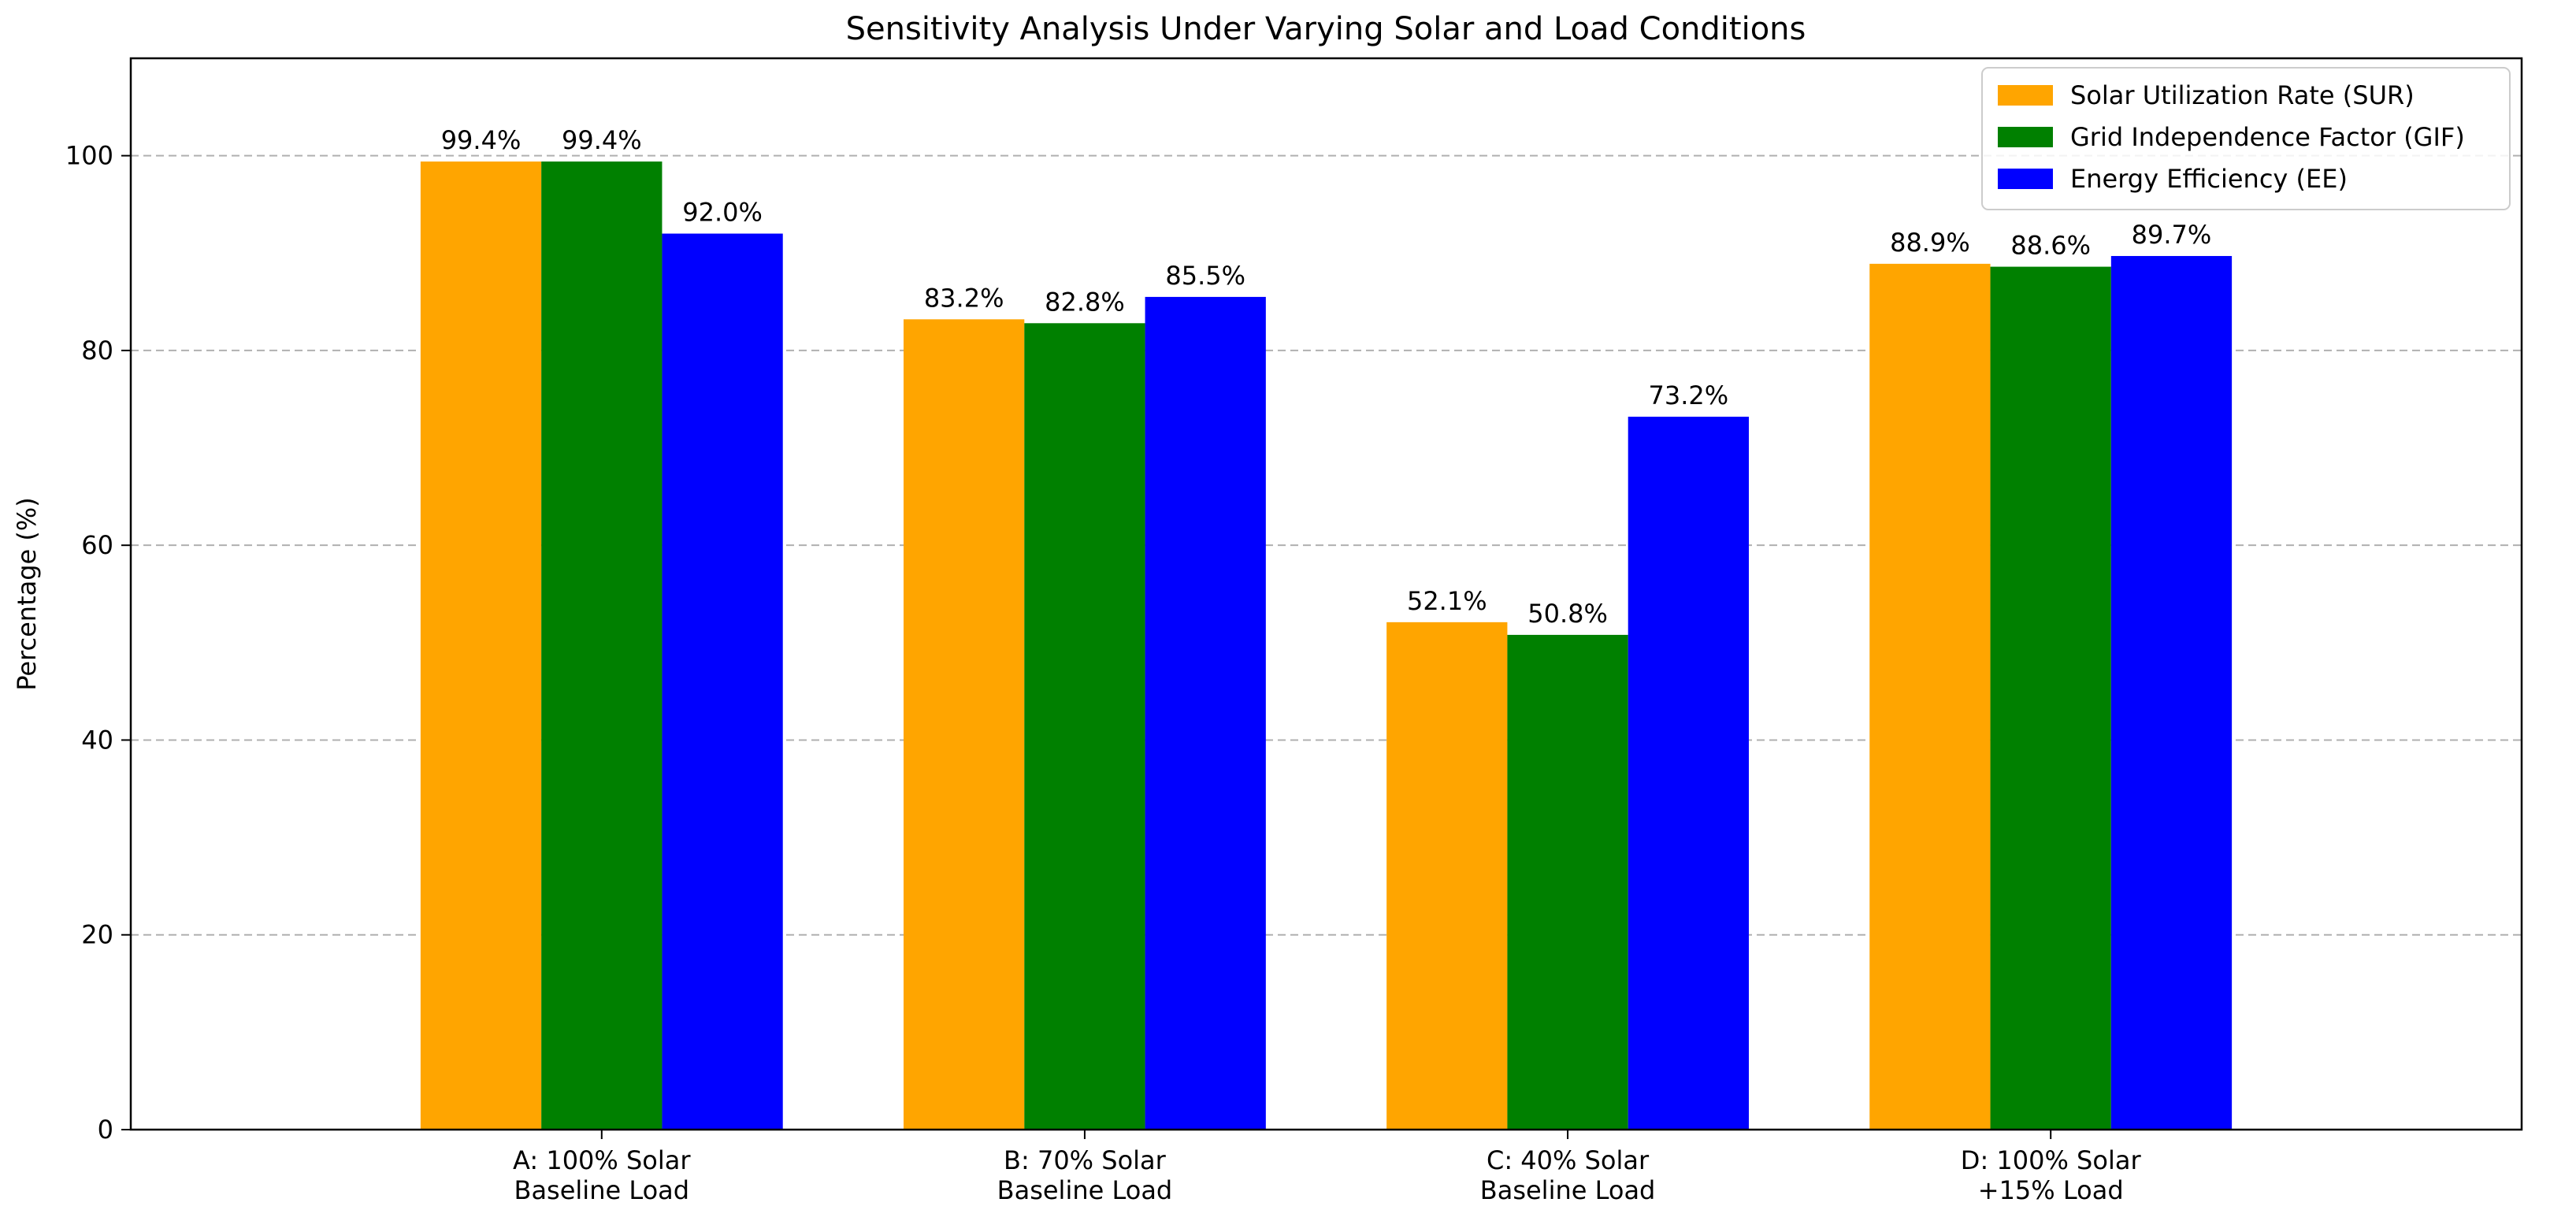 This screenshot has width=2576, height=1221. Describe the element at coordinates (1085, 1160) in the screenshot. I see `x-tick-label: B: 70% Solar` at that location.